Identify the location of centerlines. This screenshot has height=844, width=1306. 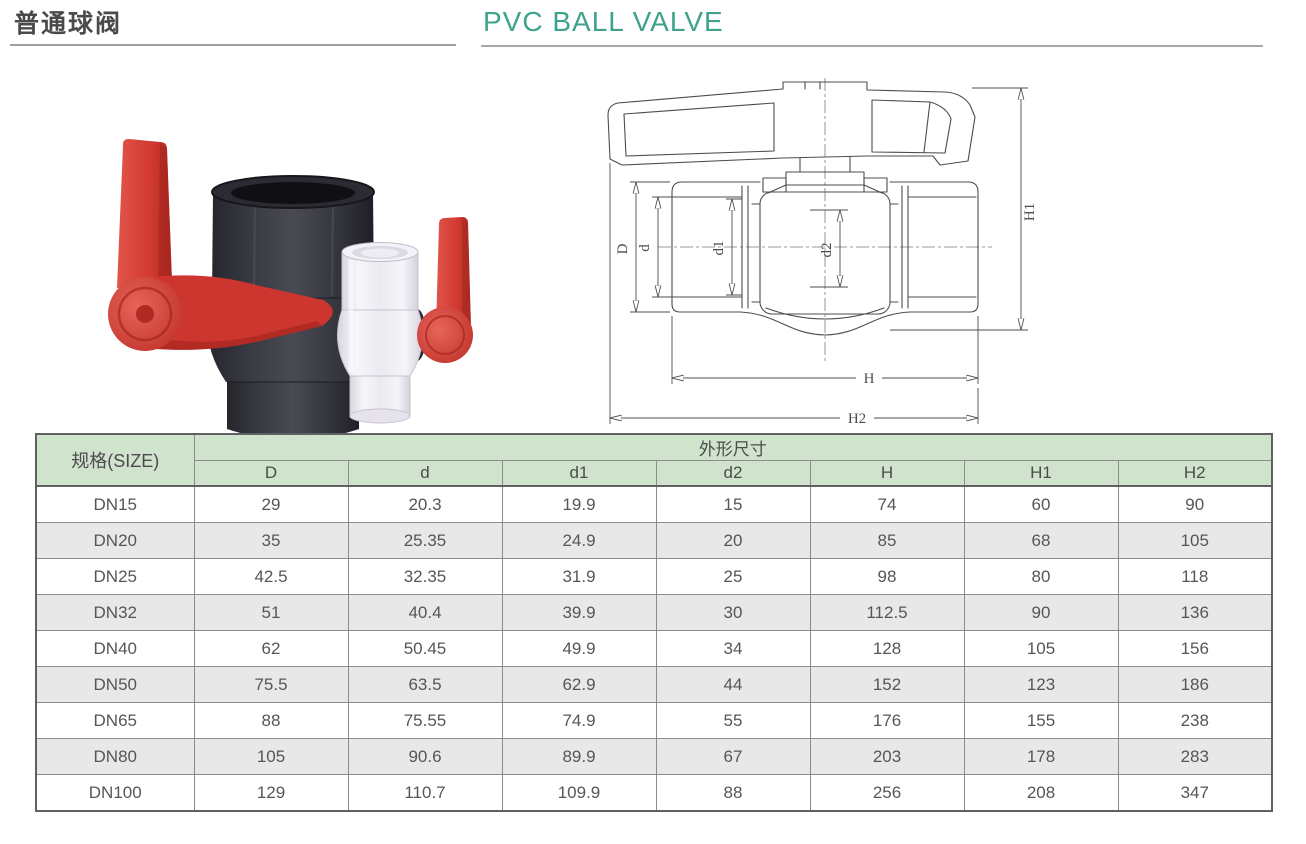
(825, 221).